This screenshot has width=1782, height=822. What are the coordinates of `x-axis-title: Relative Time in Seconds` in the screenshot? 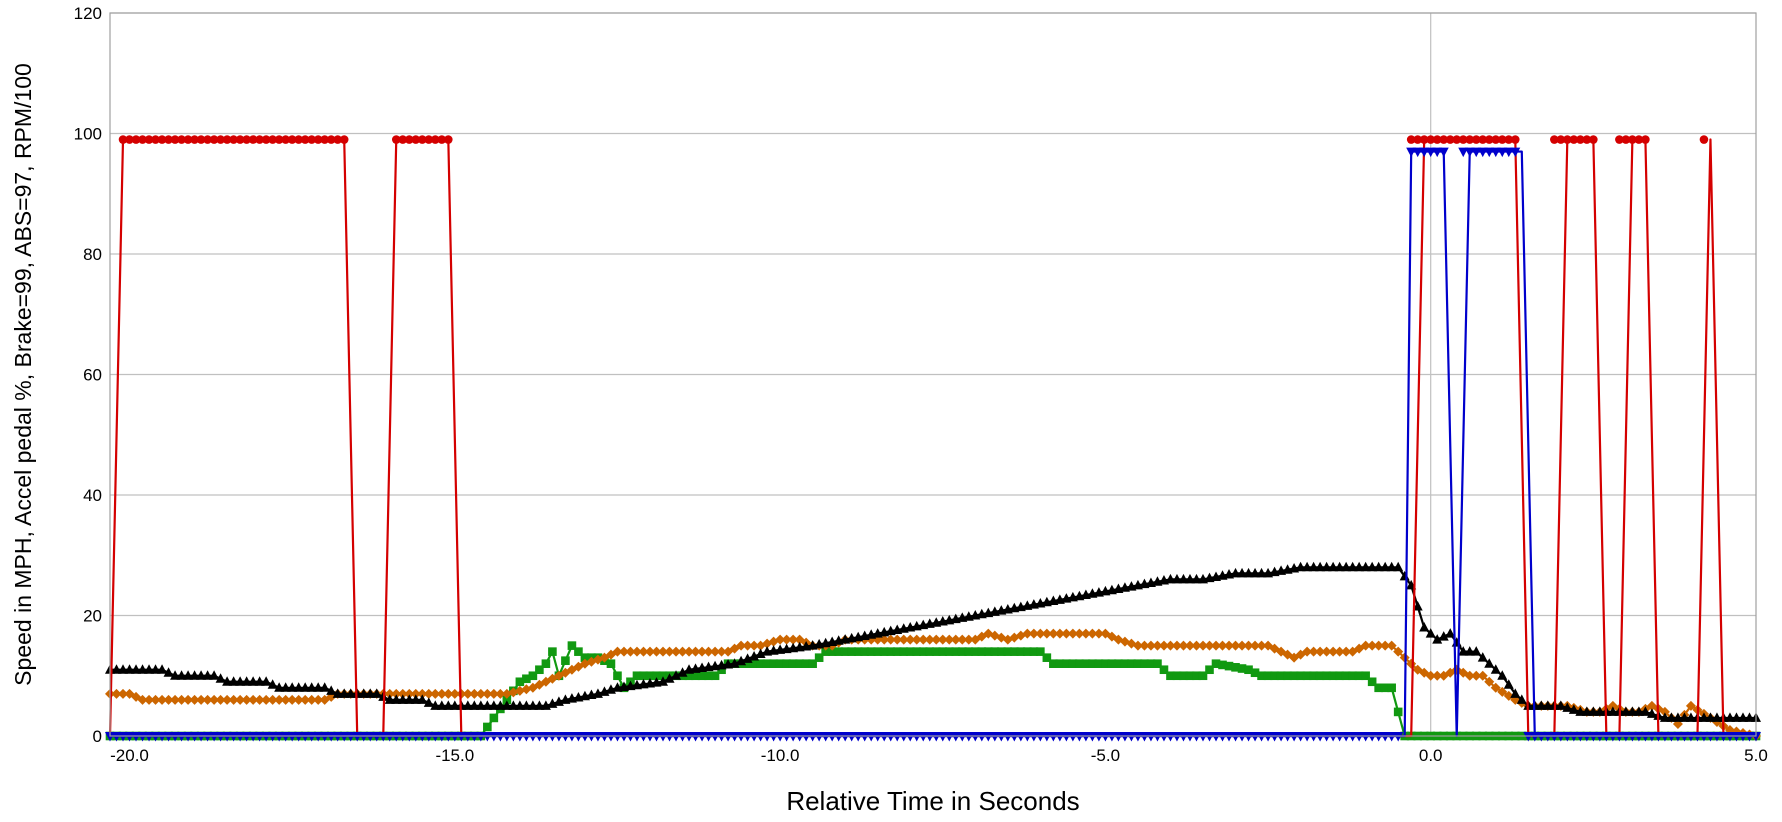 It's located at (932, 801).